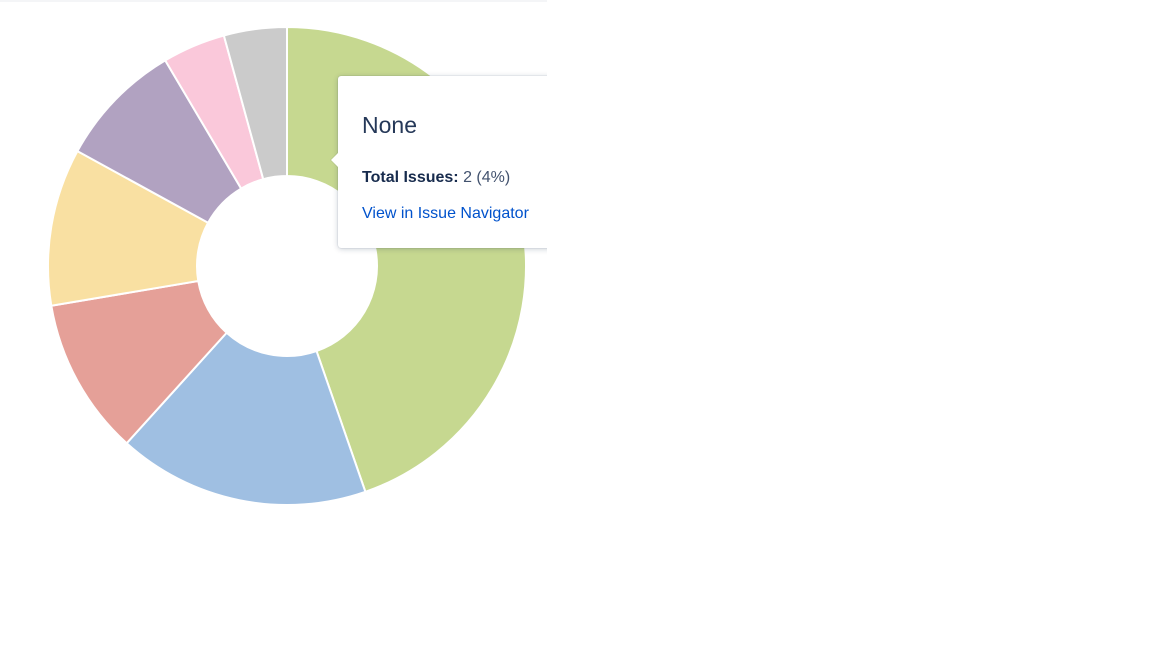 The width and height of the screenshot is (1152, 648). Describe the element at coordinates (487, 177) in the screenshot. I see `total-issues-value: 2 (4%)` at that location.